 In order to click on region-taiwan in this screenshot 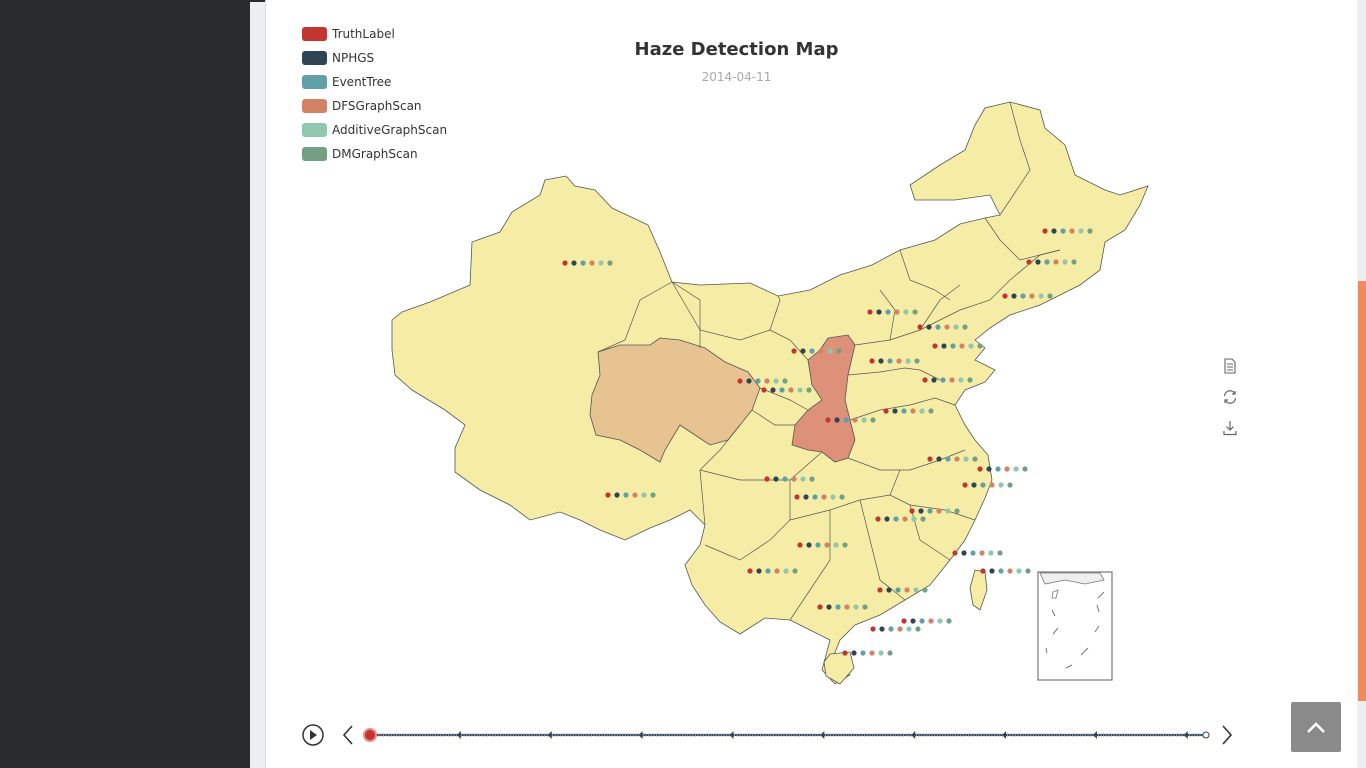, I will do `click(978, 590)`.